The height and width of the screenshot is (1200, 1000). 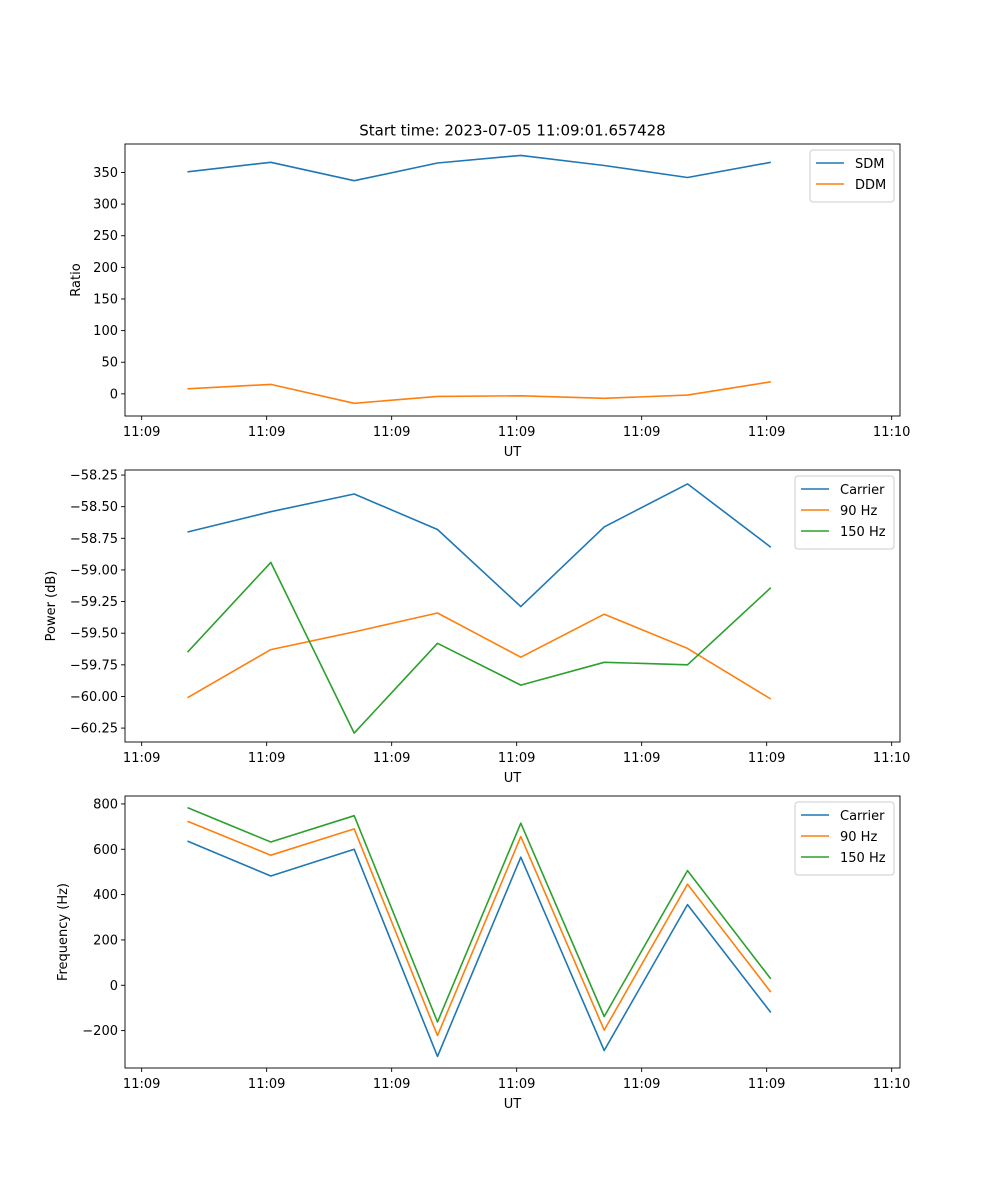 I want to click on y-tick-label: −200, so click(x=100, y=1031).